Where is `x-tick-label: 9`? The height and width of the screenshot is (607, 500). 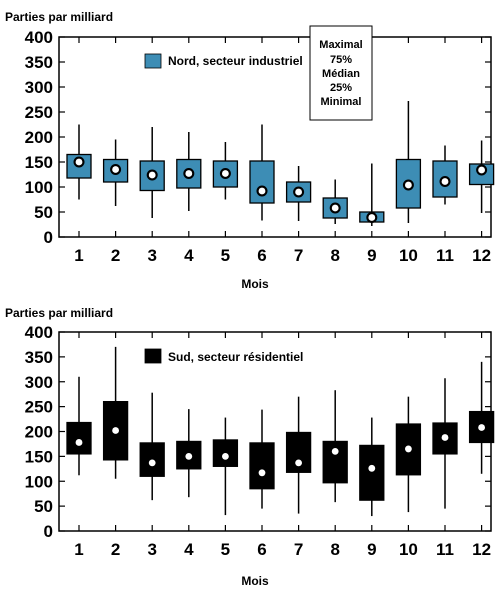 x-tick-label: 9 is located at coordinates (371, 549).